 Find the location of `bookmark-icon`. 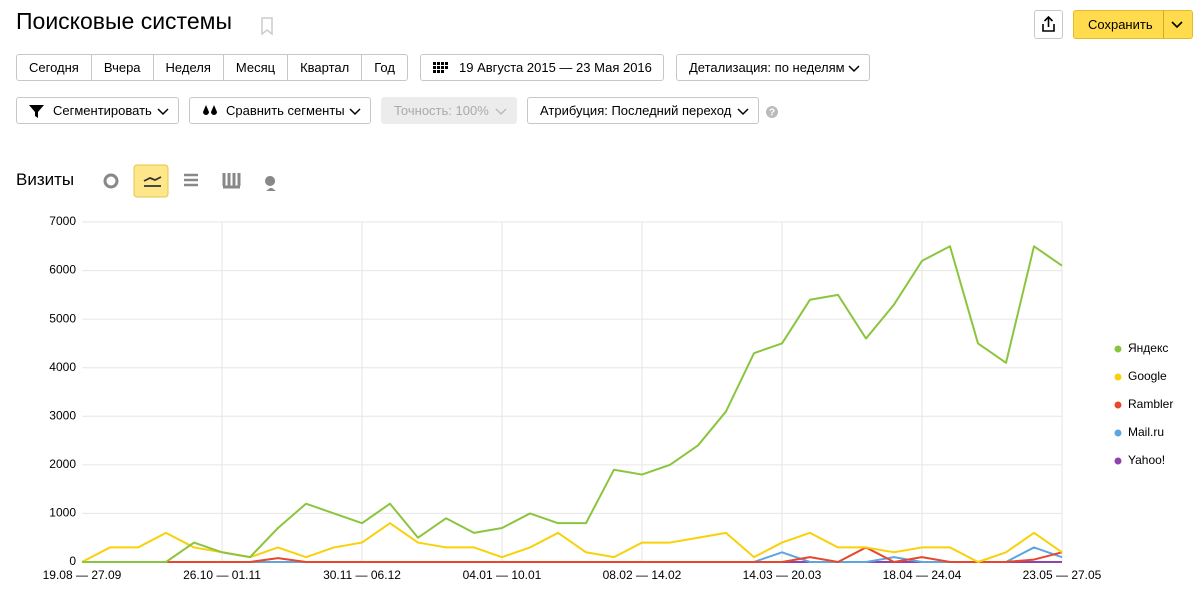

bookmark-icon is located at coordinates (267, 26).